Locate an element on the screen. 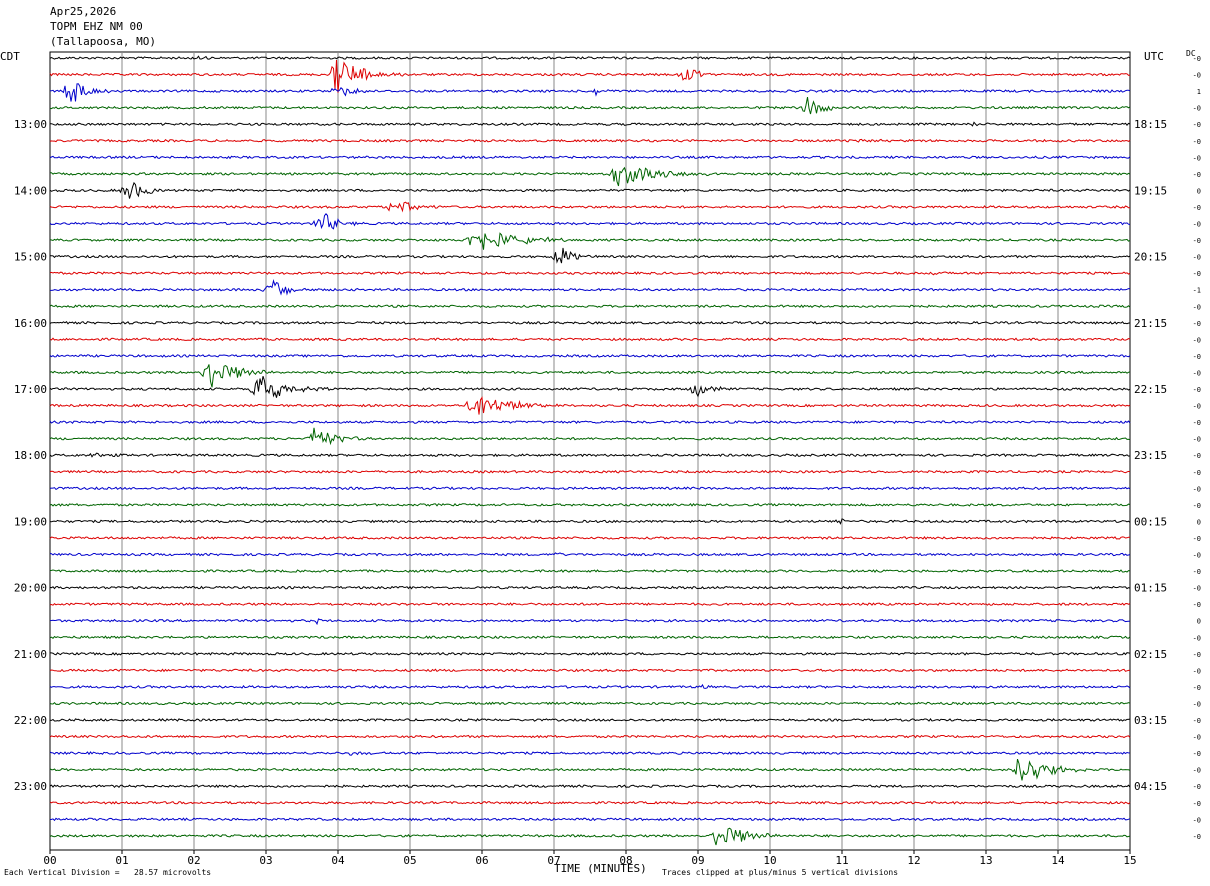 The image size is (1210, 886). right-hour-label: 23:15 is located at coordinates (1150, 455).